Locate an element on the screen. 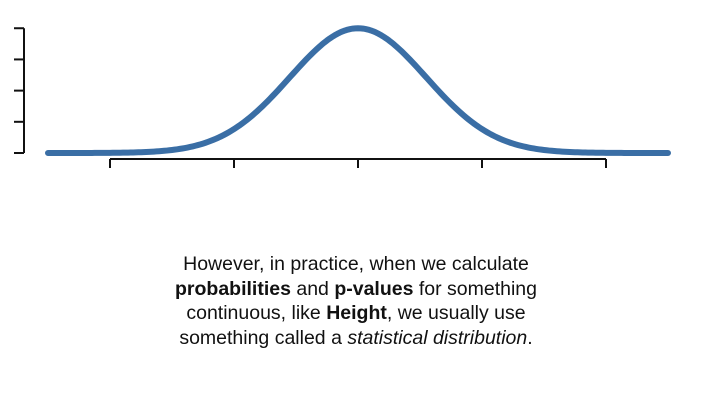 Image resolution: width=712 pixels, height=420 pixels. caption-line-1: However, in practice, when we calculate is located at coordinates (356, 264).